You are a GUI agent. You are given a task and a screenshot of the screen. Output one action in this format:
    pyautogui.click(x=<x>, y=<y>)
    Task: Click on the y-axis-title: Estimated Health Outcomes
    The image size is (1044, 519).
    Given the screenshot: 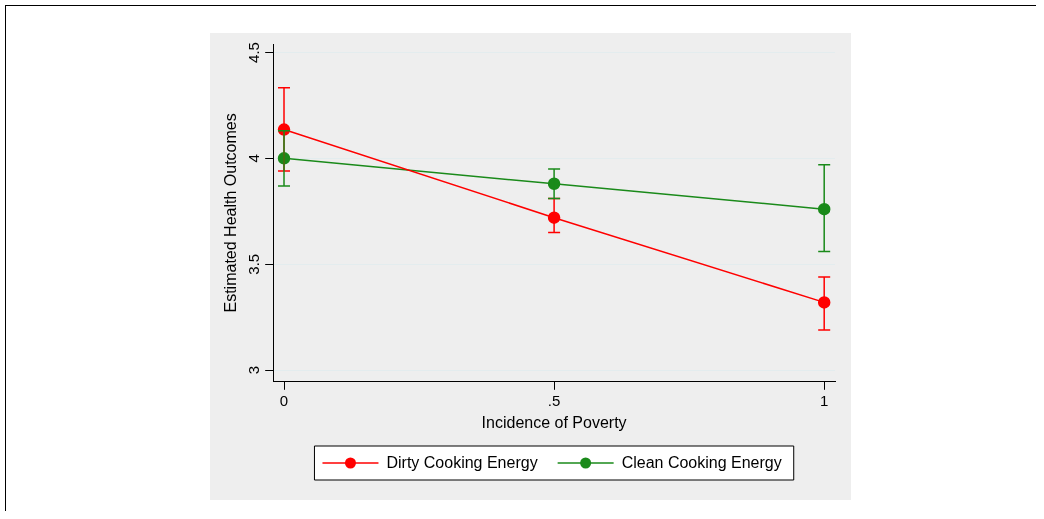 What is the action you would take?
    pyautogui.click(x=231, y=213)
    